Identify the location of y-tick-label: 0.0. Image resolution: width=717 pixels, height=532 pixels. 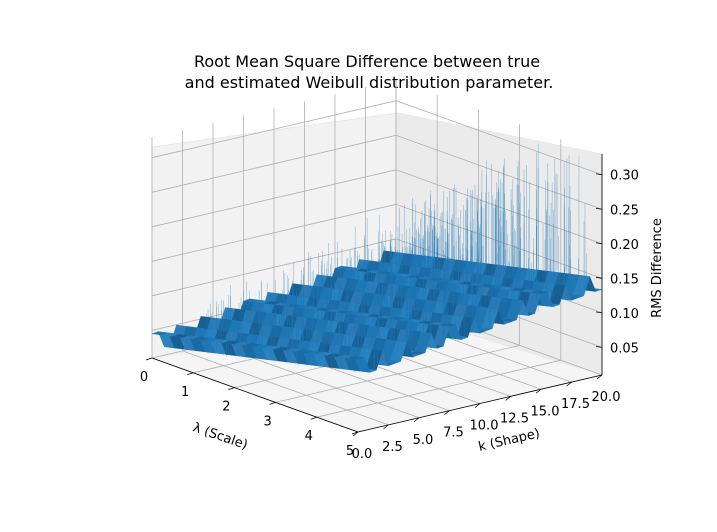
(362, 454).